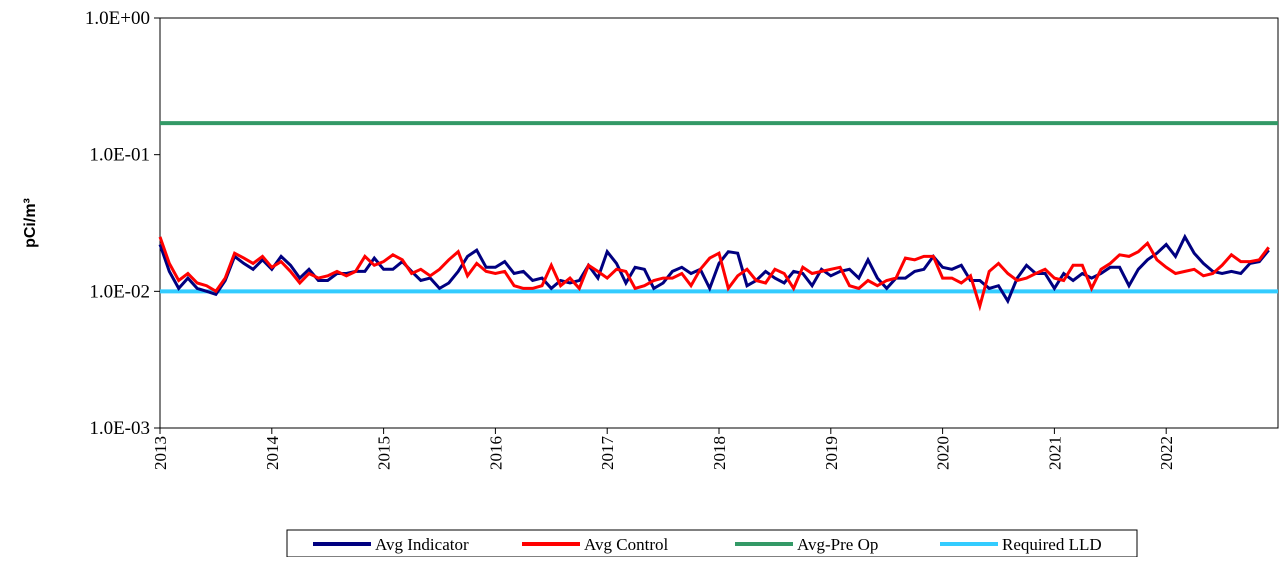  Describe the element at coordinates (1166, 453) in the screenshot. I see `x-tick-label: 2022` at that location.